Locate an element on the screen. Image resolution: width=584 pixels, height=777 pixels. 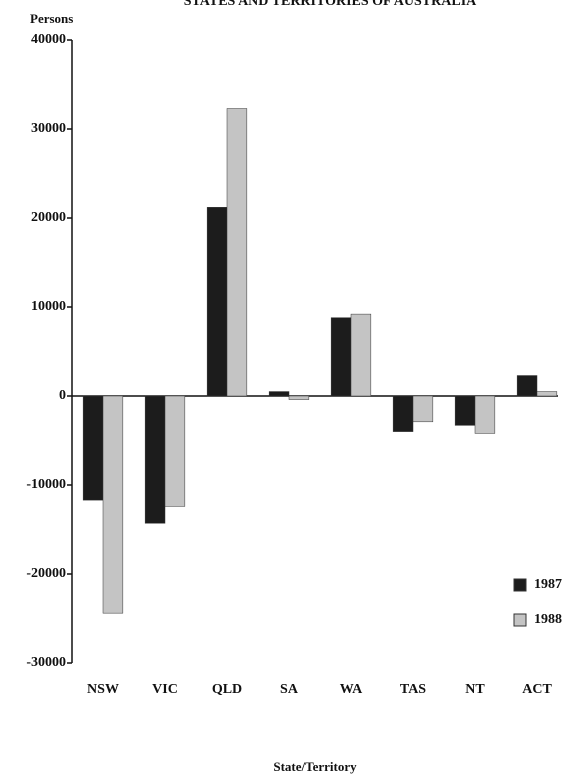
y-tick-label: 0 is located at coordinates (62, 395).